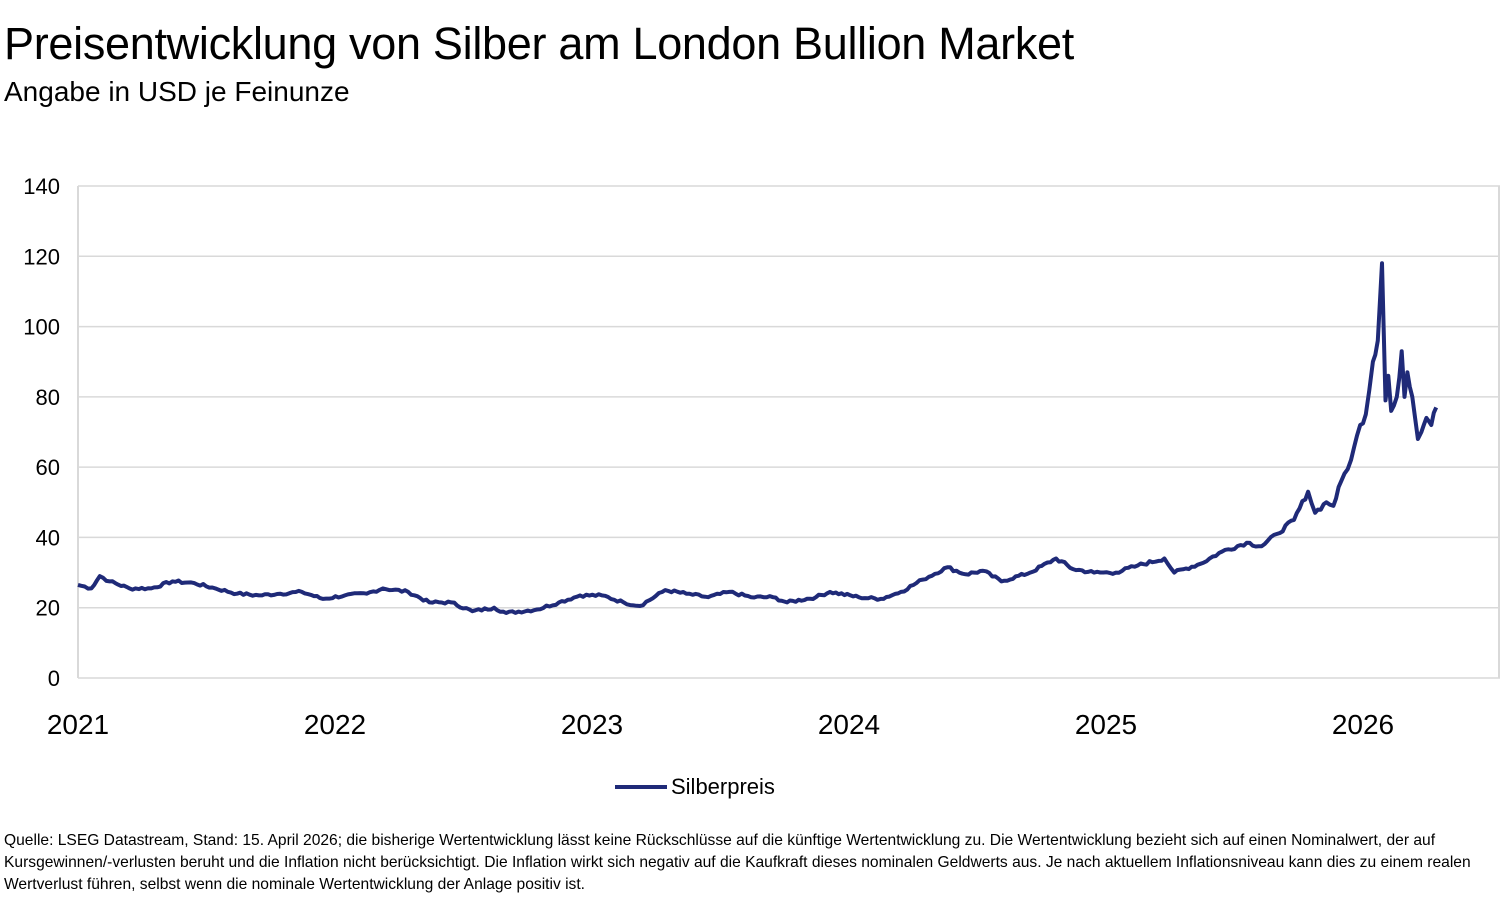  Describe the element at coordinates (641, 787) in the screenshot. I see `legend-swatch` at that location.